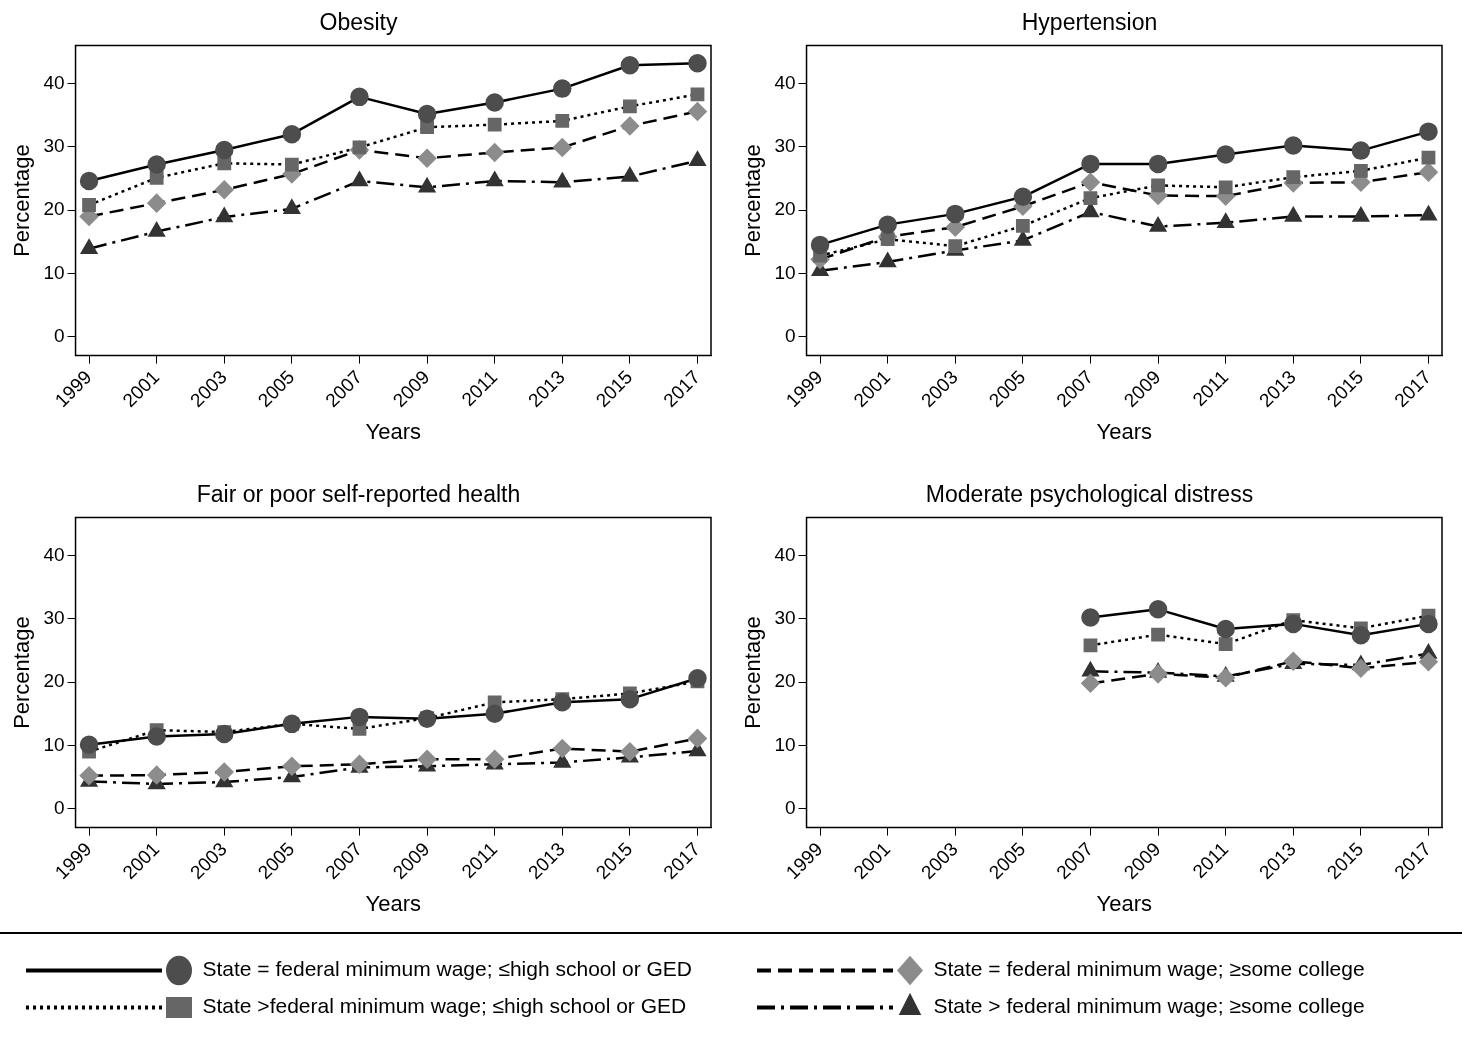  What do you see at coordinates (444, 1006) in the screenshot?
I see `legend-label: State >federal minimum wage; ≤high school or GED` at bounding box center [444, 1006].